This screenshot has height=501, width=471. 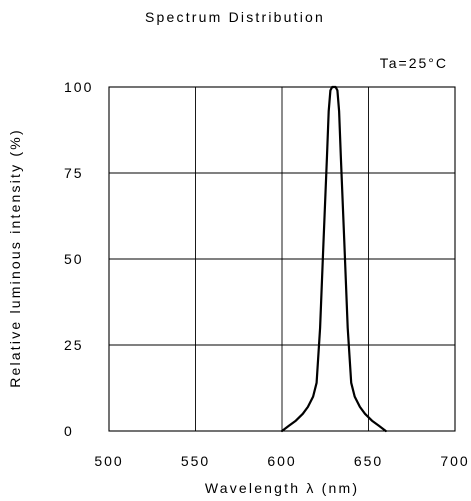 I want to click on x-tick-label: 550, so click(x=195, y=461).